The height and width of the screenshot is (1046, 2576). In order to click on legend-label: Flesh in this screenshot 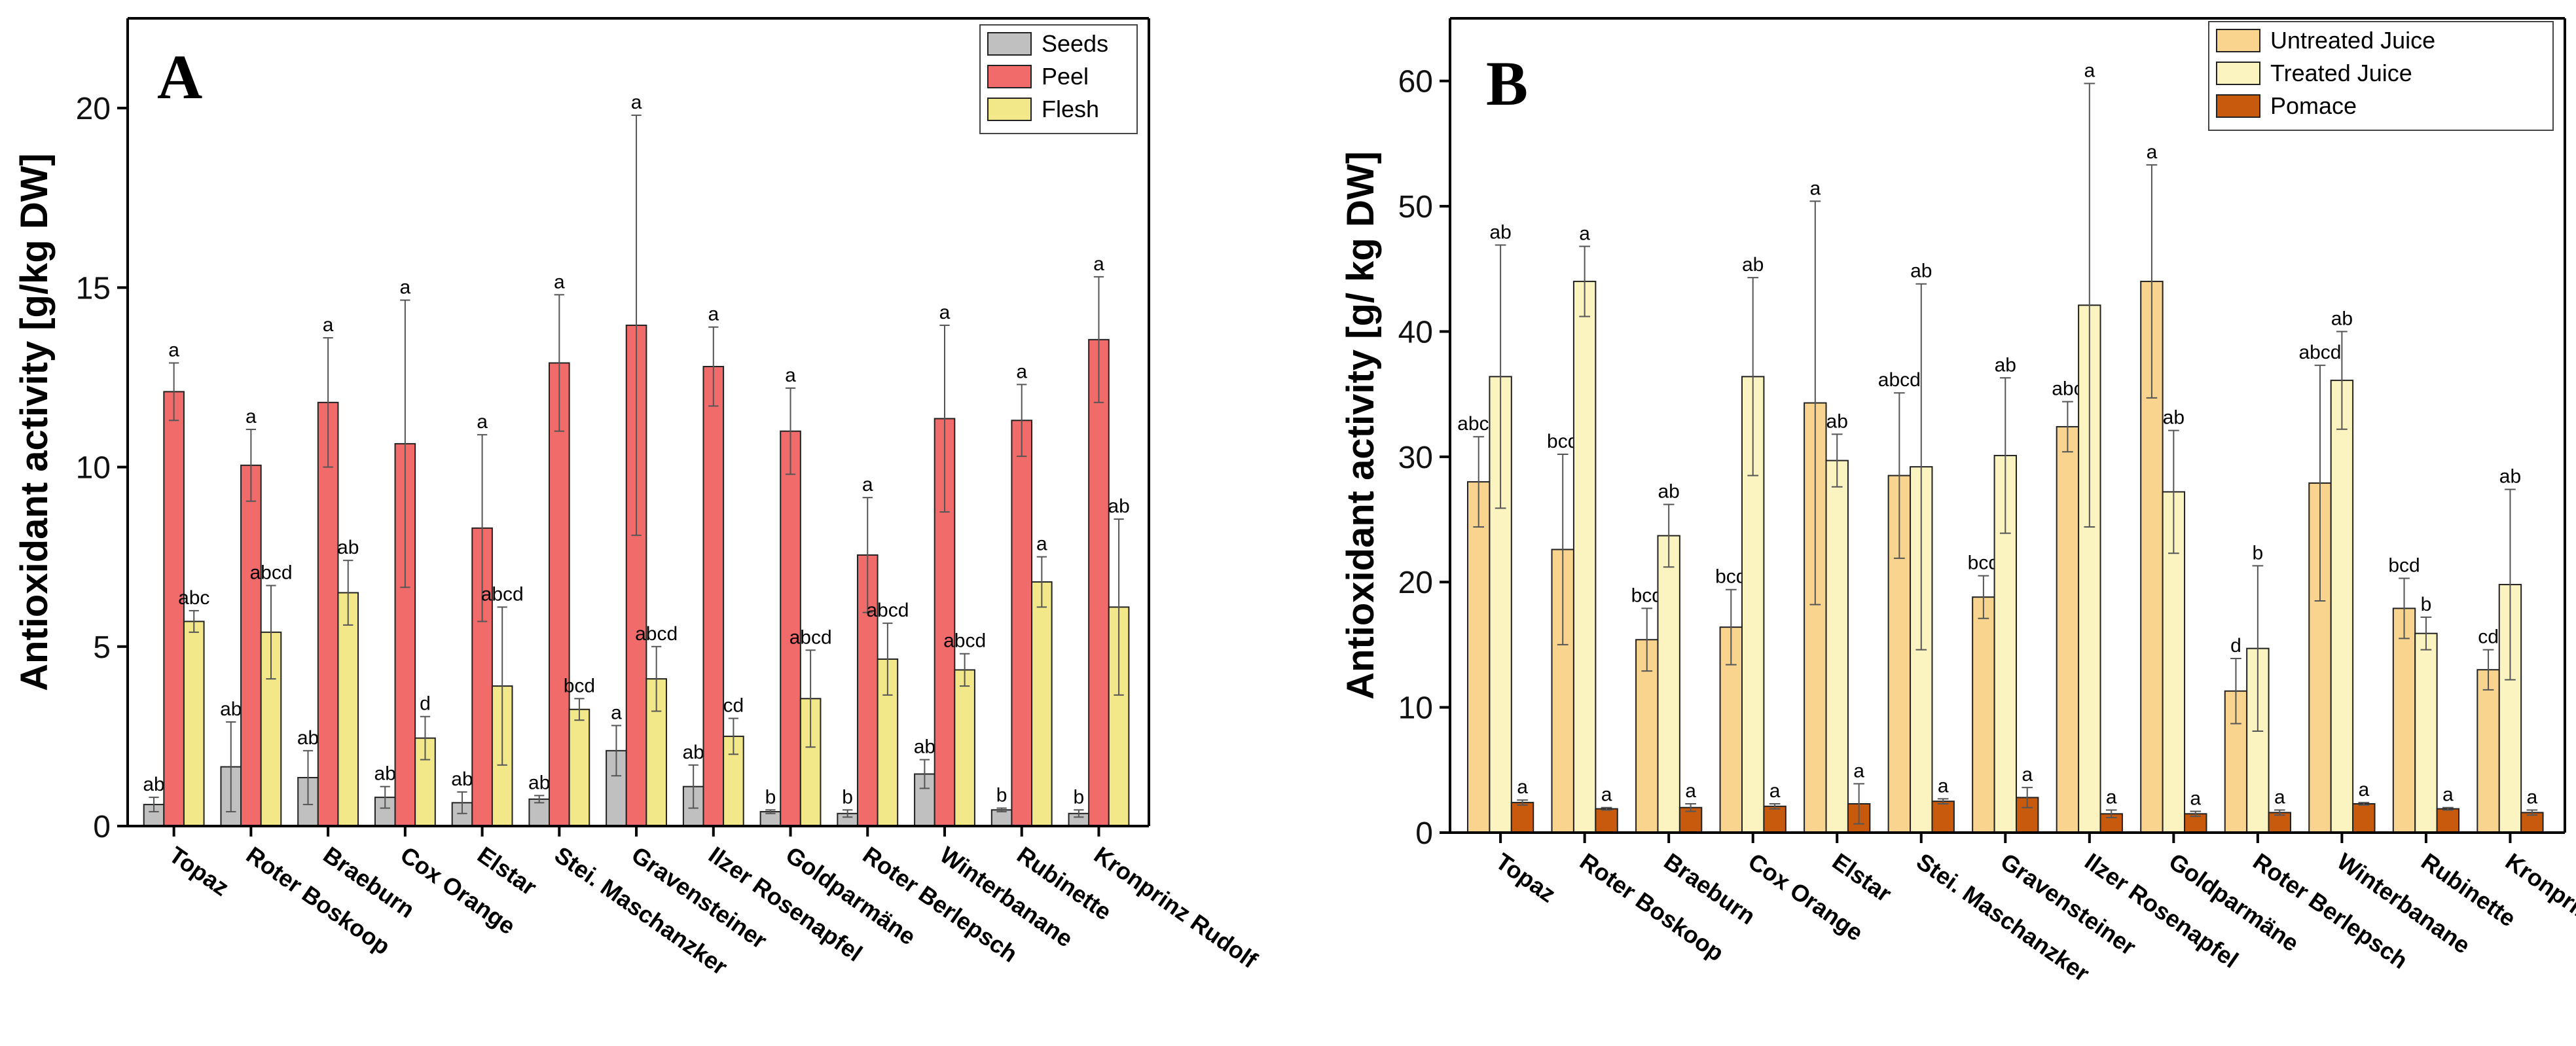, I will do `click(1070, 109)`.